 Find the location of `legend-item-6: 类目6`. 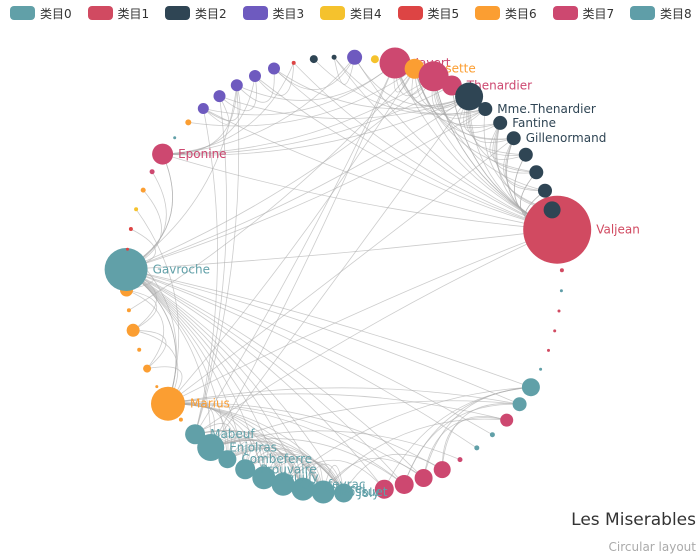

legend-item-6: 类目6 is located at coordinates (506, 13).